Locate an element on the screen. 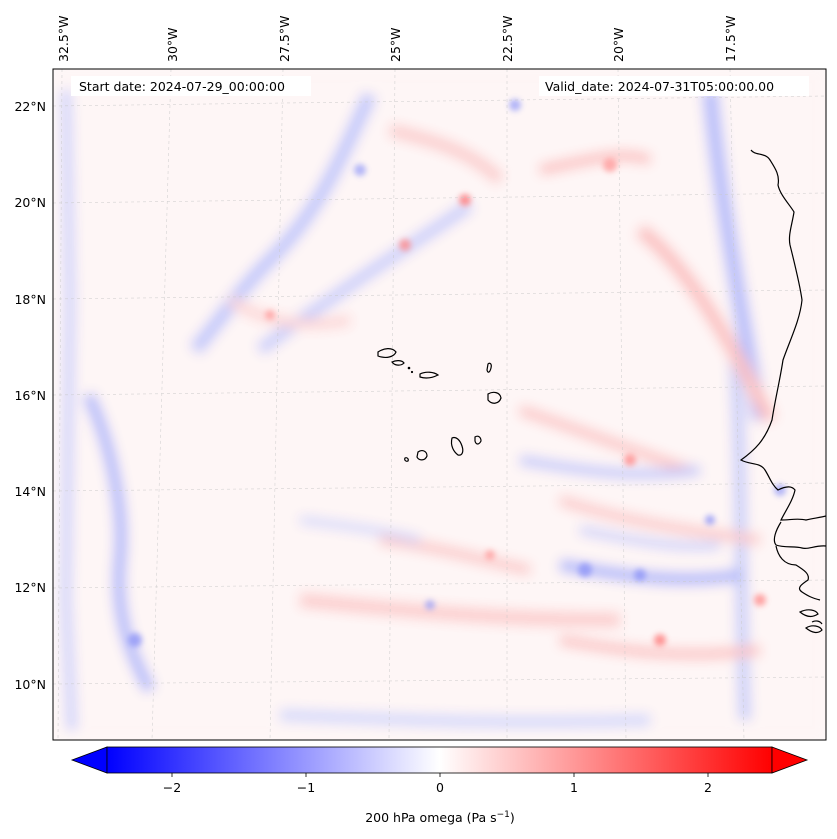 This screenshot has height=839, width=837. colorbar-label-exponent: −1 is located at coordinates (503, 815).